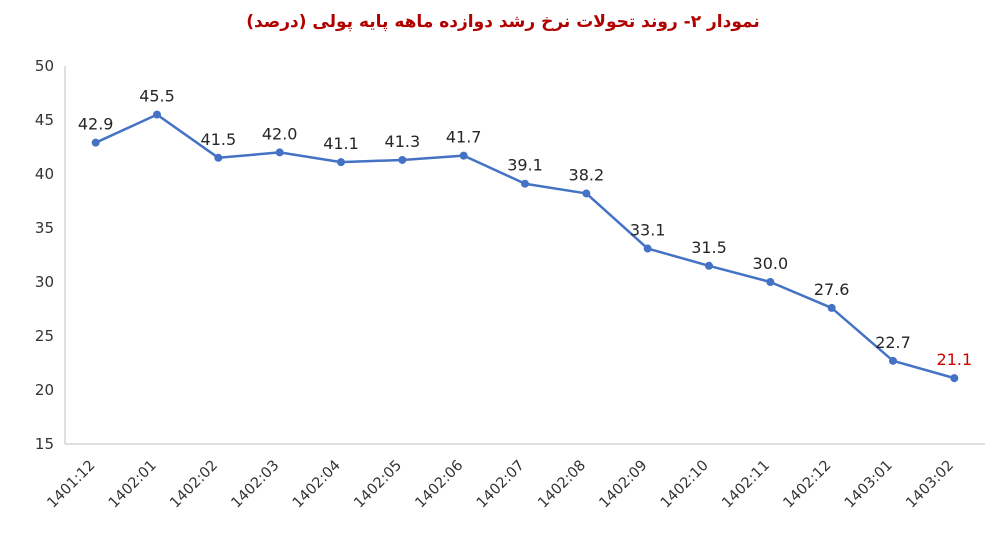 The image size is (1006, 551). What do you see at coordinates (403, 141) in the screenshot?
I see `data-point-label: 41.3` at bounding box center [403, 141].